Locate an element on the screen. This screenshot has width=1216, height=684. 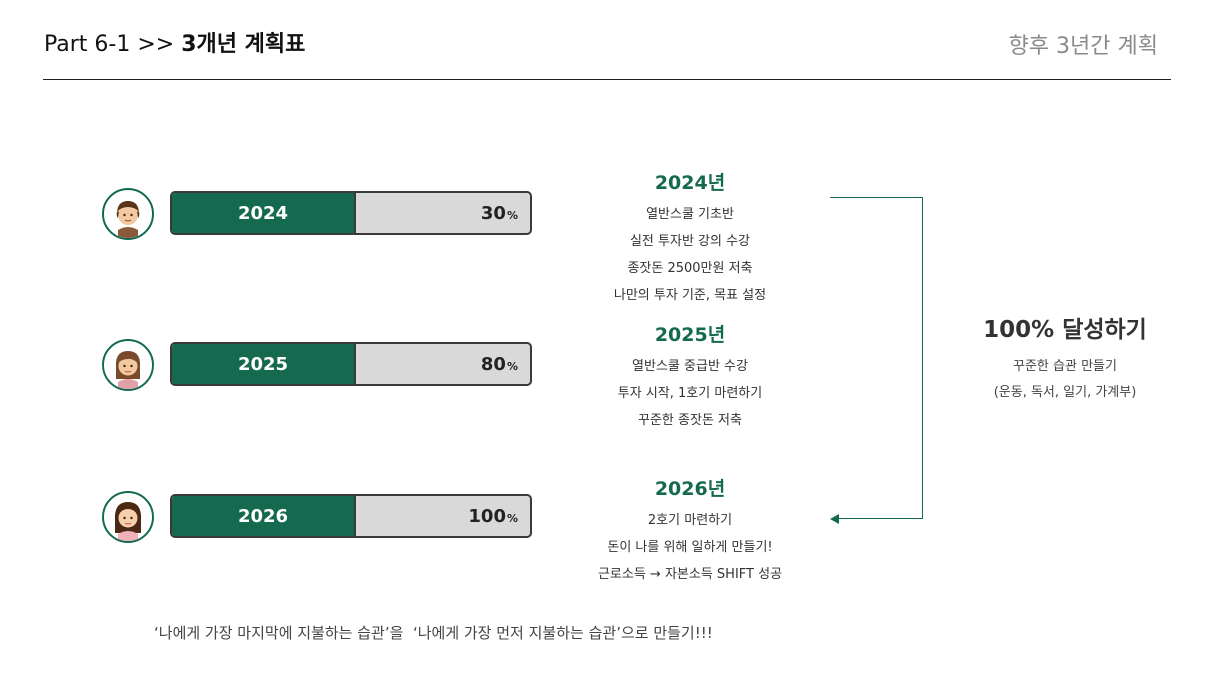
goal-block: 100% 달성하기 꾸준한 습관 만들기 (운동, 독서, 일기, 가계부) is located at coordinates (1065, 358).